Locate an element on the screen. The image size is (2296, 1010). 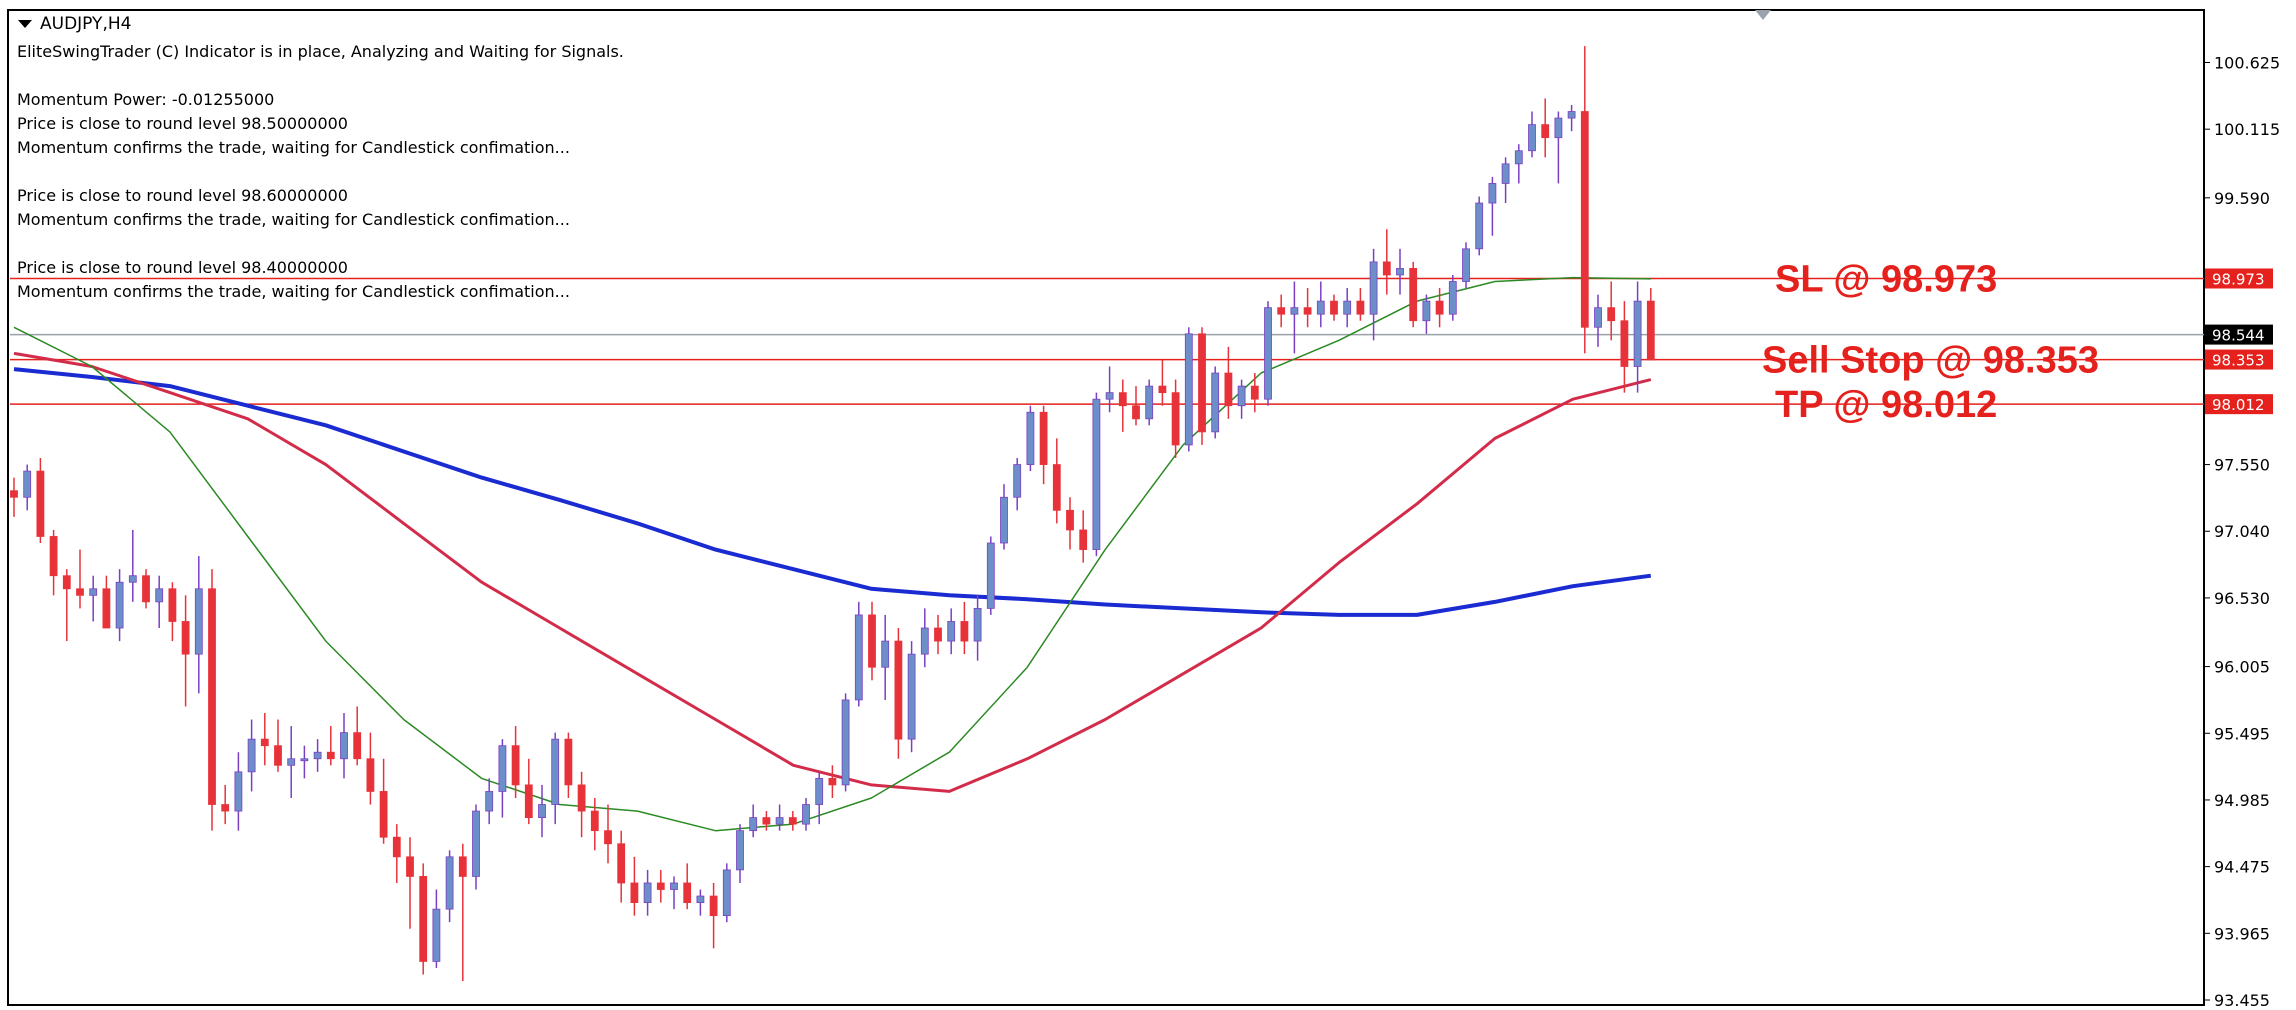
window-menu-icon is located at coordinates (25, 24).